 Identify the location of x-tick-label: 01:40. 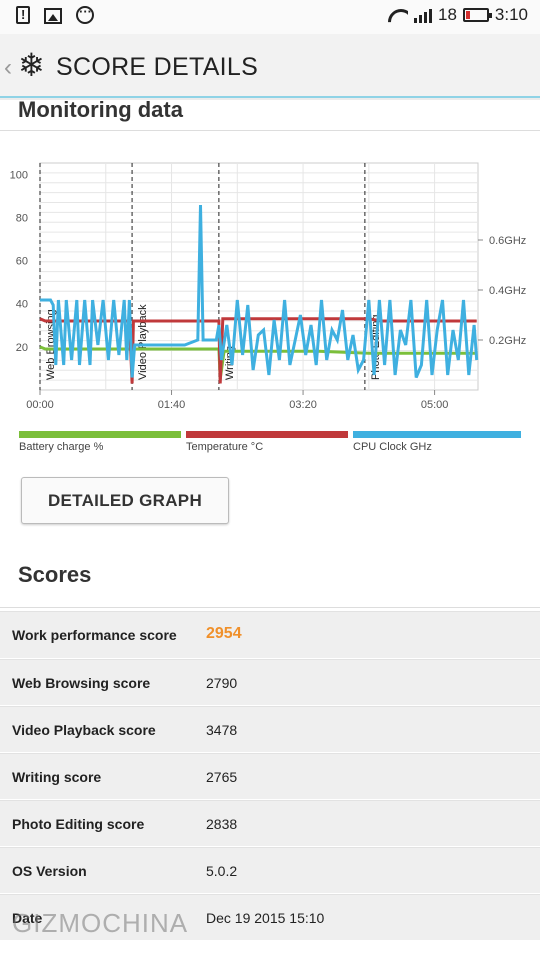
(172, 405).